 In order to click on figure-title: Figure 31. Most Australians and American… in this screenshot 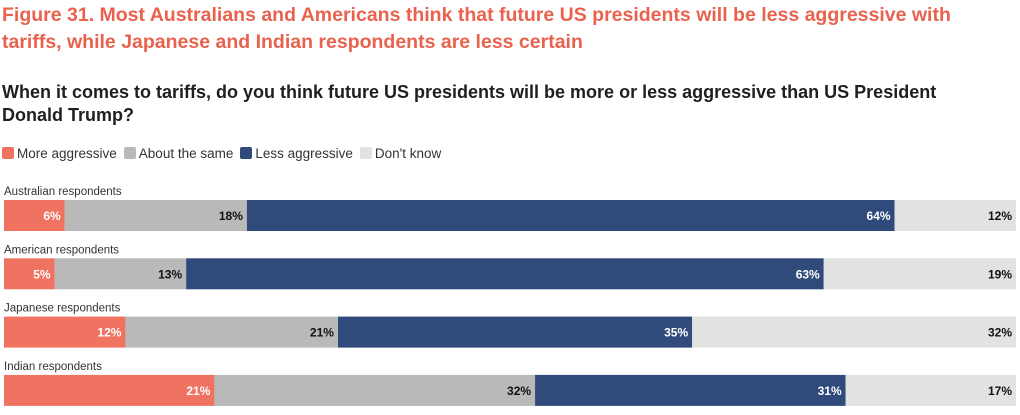, I will do `click(476, 28)`.